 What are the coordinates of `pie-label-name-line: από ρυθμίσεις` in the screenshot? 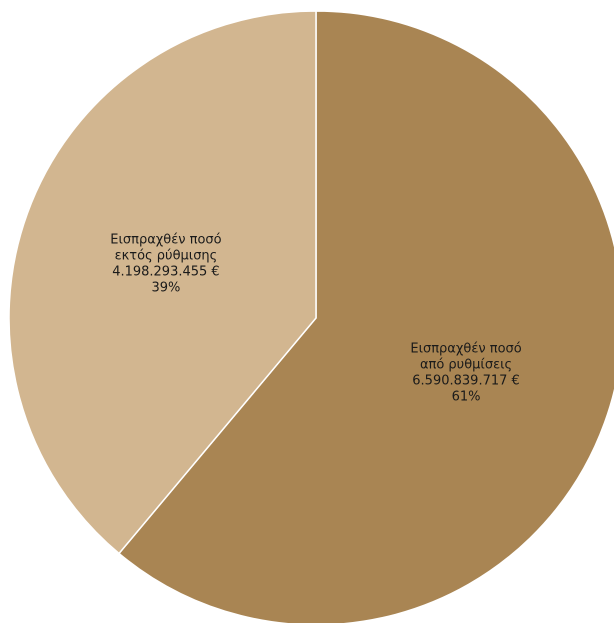 It's located at (466, 364).